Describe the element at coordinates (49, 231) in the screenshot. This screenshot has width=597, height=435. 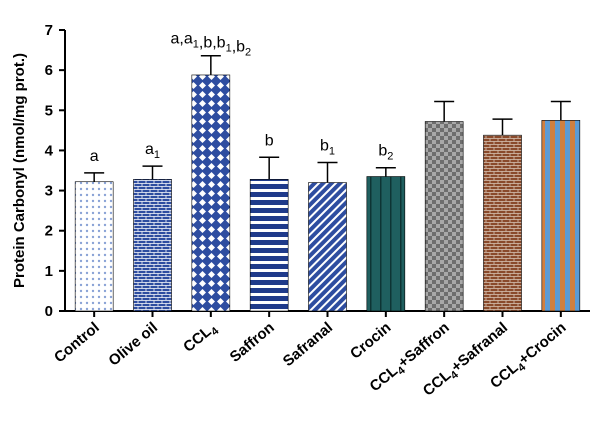
I see `y-tick-label: 2` at that location.